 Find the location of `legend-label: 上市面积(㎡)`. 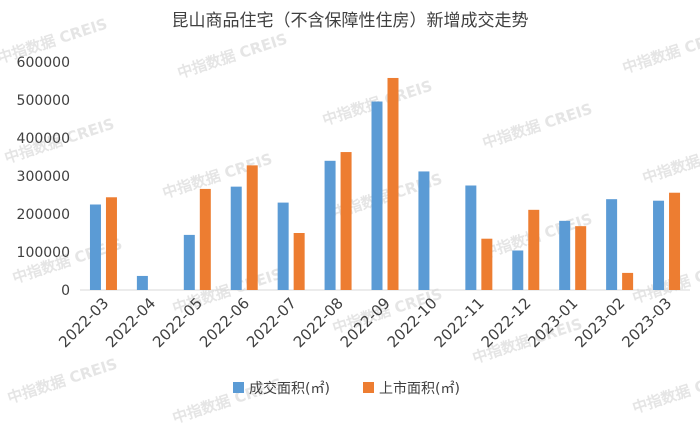

legend-label: 上市面积(㎡) is located at coordinates (419, 388).